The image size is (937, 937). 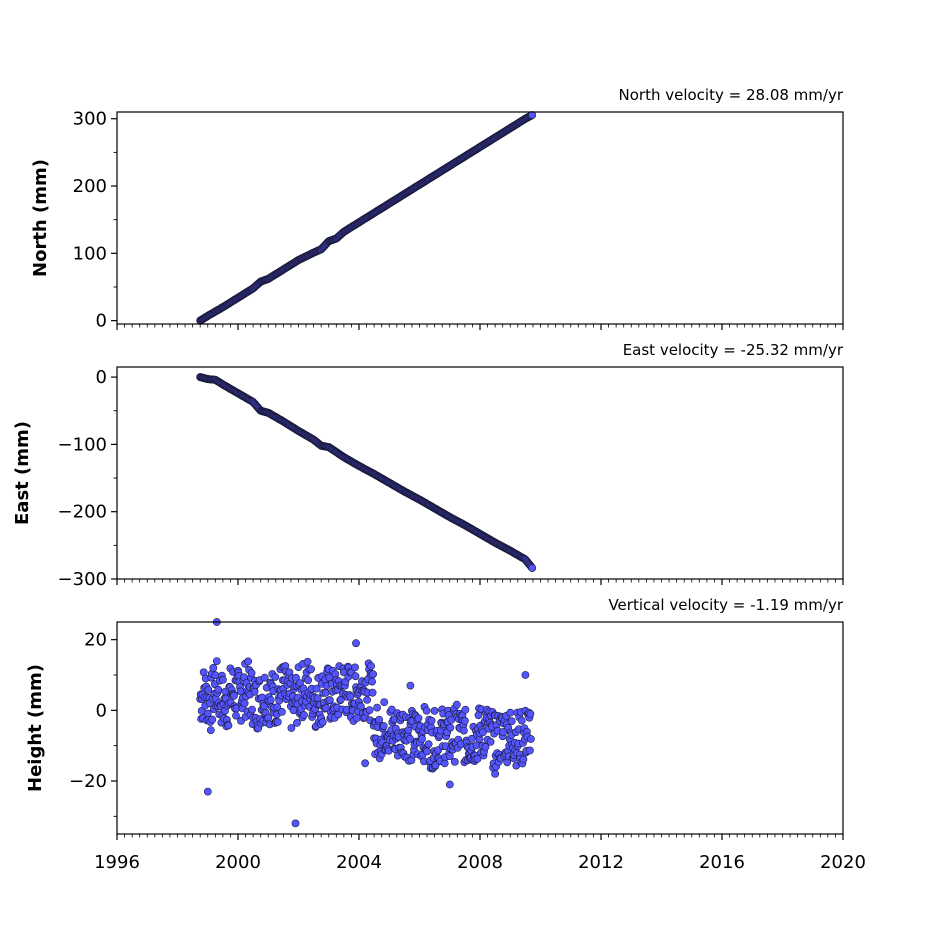 I want to click on north-ytick-label: 200, so click(x=90, y=186).